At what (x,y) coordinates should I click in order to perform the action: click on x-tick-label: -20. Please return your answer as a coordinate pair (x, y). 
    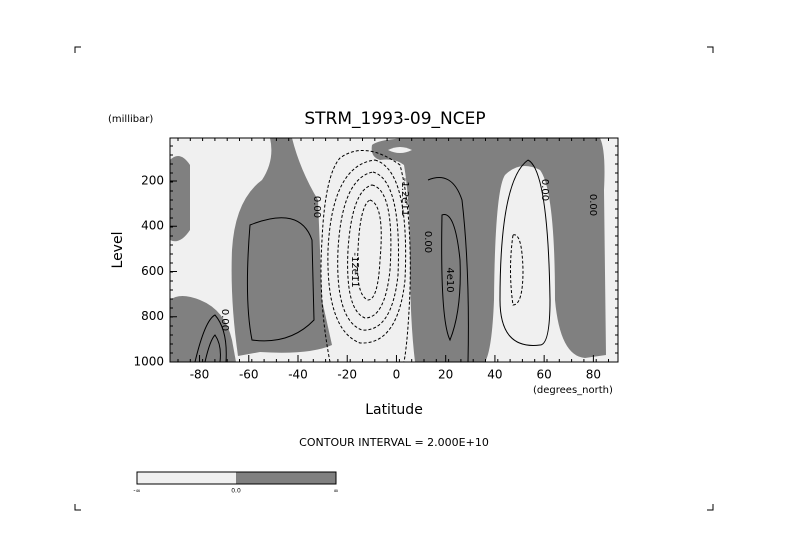
    Looking at the image, I should click on (347, 375).